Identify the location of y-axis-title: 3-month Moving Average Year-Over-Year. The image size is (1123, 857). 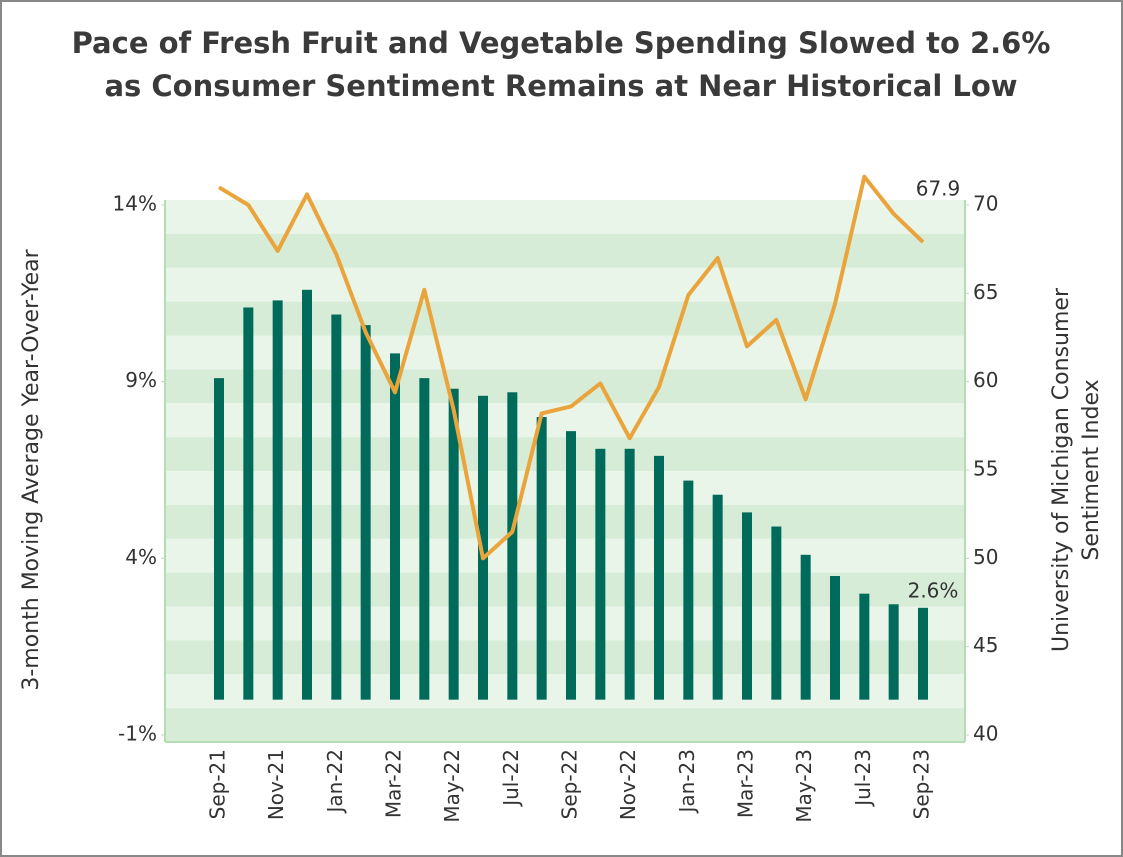
(31, 469).